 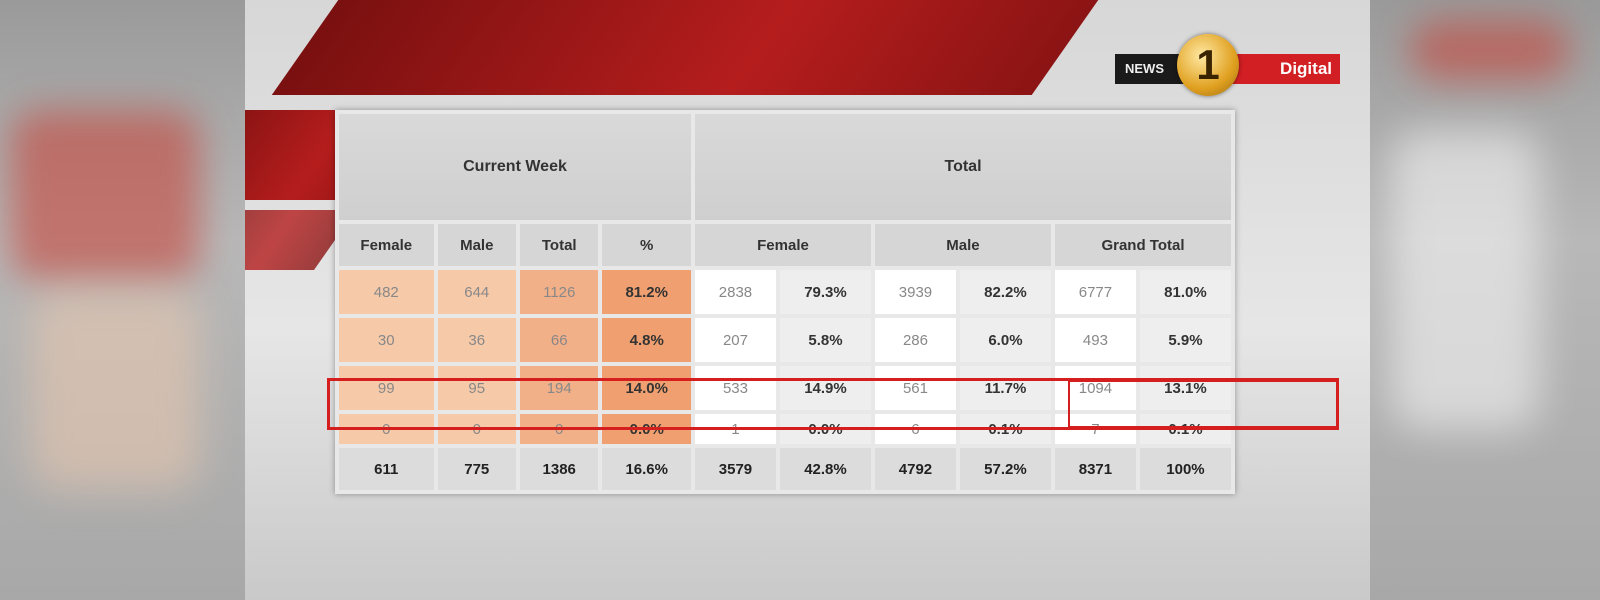 I want to click on table-cell: 57.2%, so click(x=1005, y=469).